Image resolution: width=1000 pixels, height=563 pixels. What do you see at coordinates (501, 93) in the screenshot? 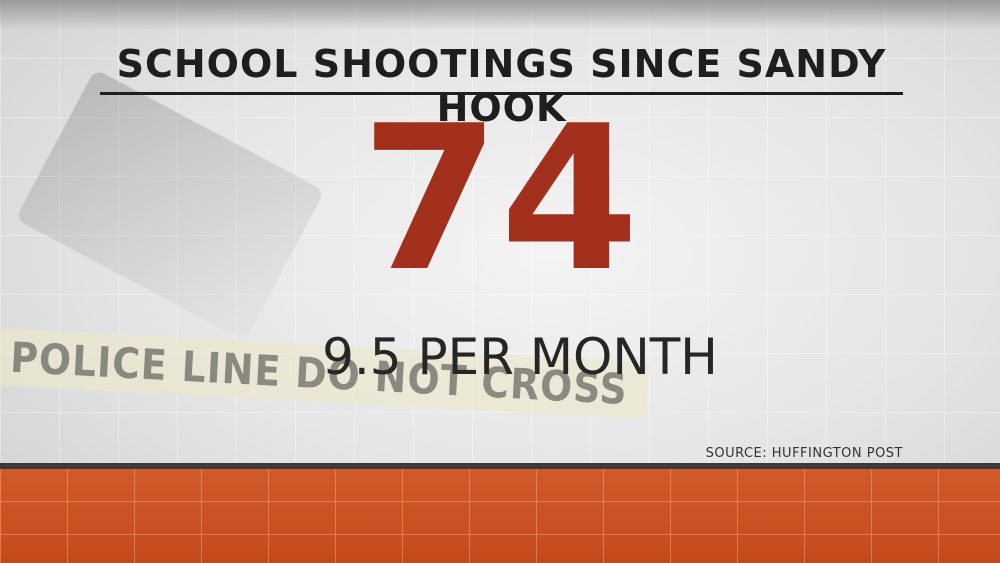
I see `title-underline` at bounding box center [501, 93].